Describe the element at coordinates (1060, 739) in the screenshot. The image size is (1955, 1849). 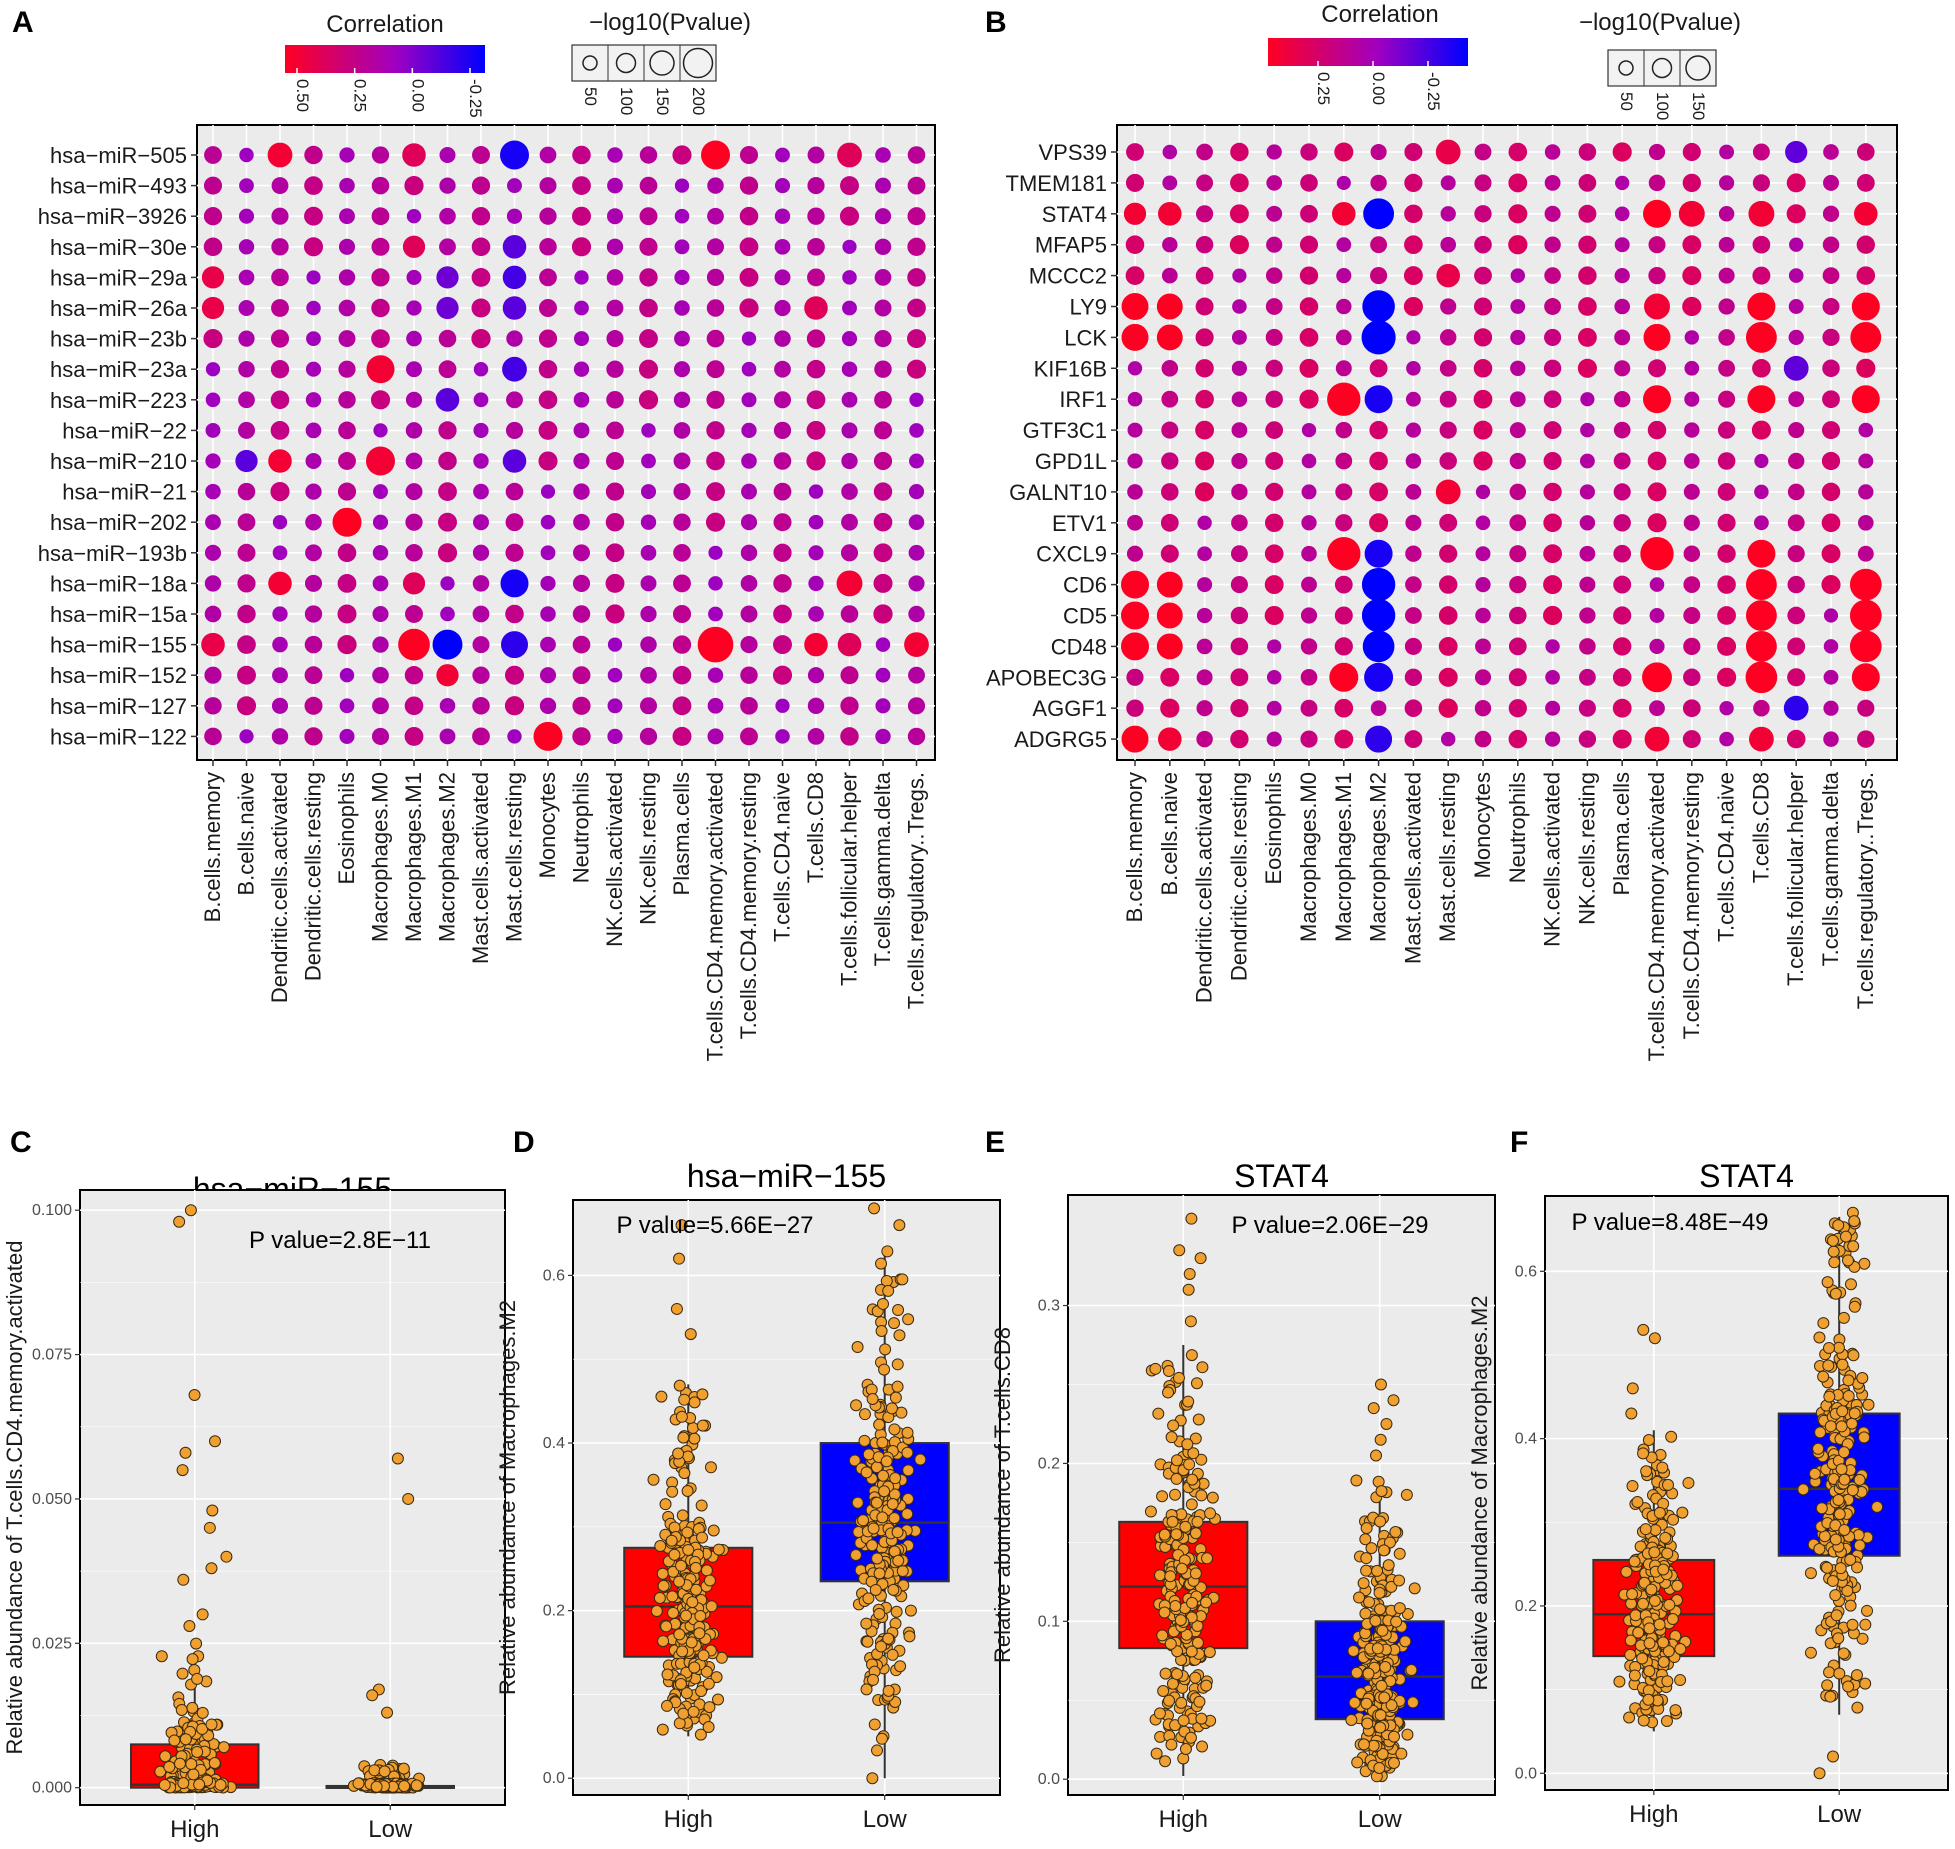
I see `row-label: ADGRG5` at that location.